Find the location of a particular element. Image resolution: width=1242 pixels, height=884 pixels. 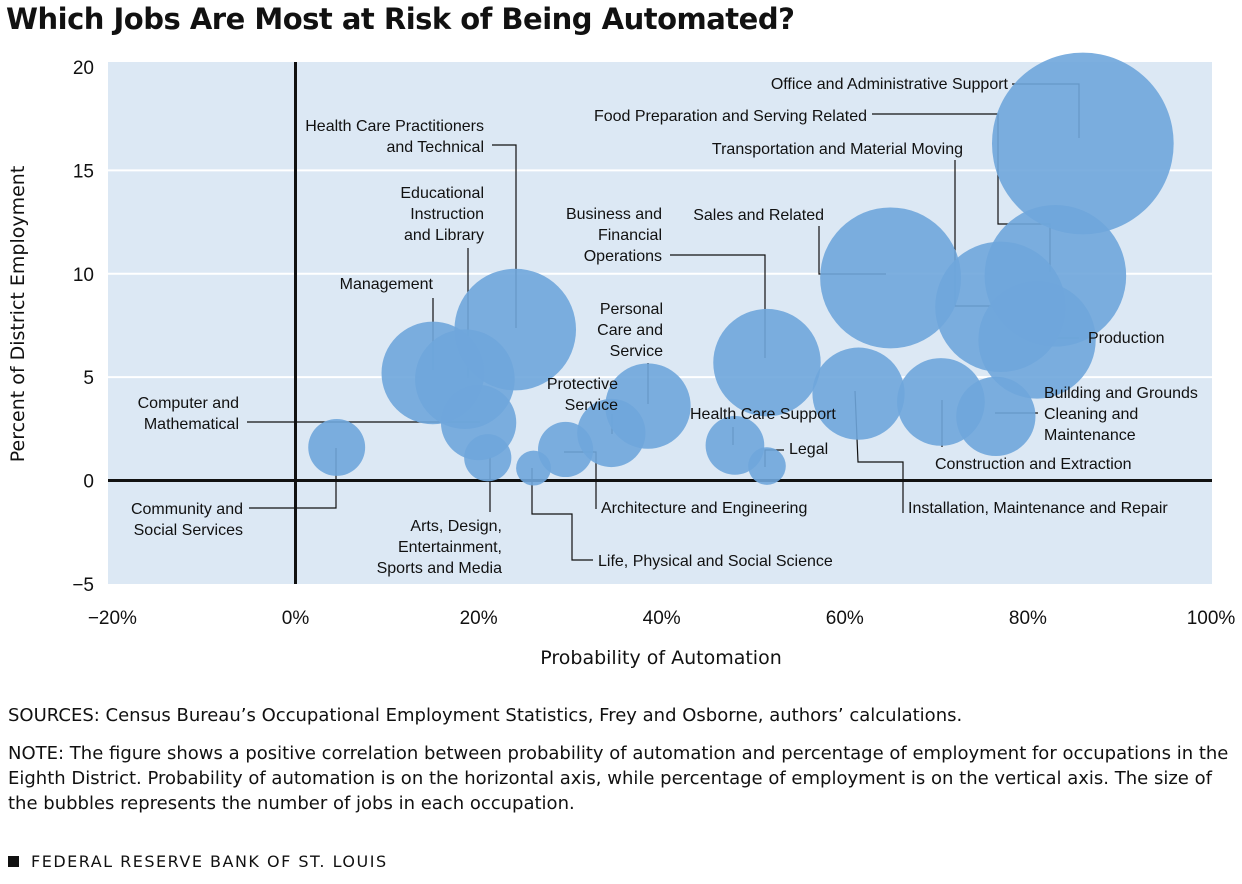

bubble-label: Legal is located at coordinates (808, 449).